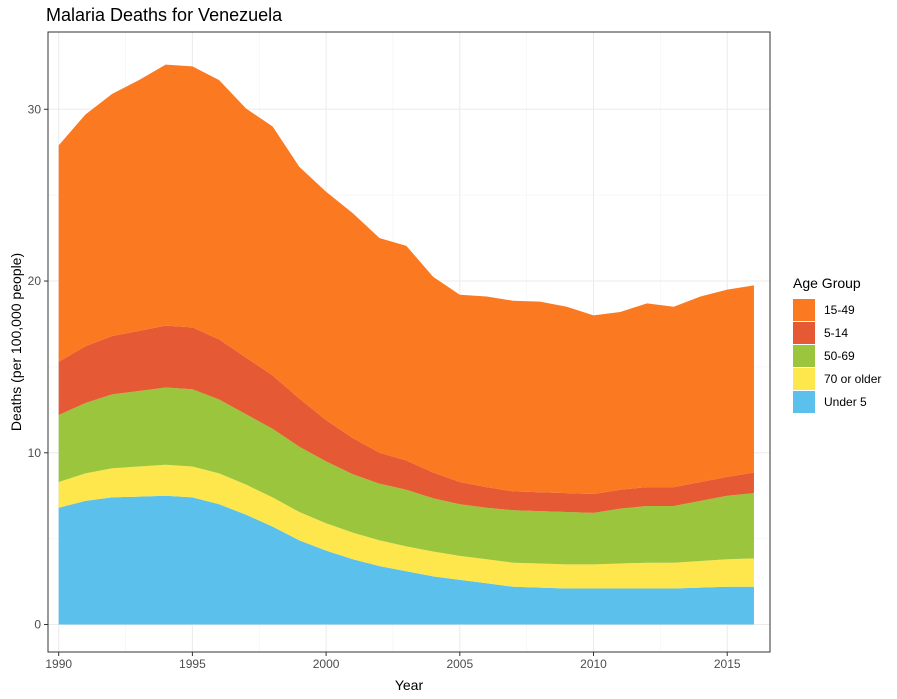 Image resolution: width=897 pixels, height=699 pixels. Describe the element at coordinates (58, 664) in the screenshot. I see `x-tick-label: 1990` at that location.